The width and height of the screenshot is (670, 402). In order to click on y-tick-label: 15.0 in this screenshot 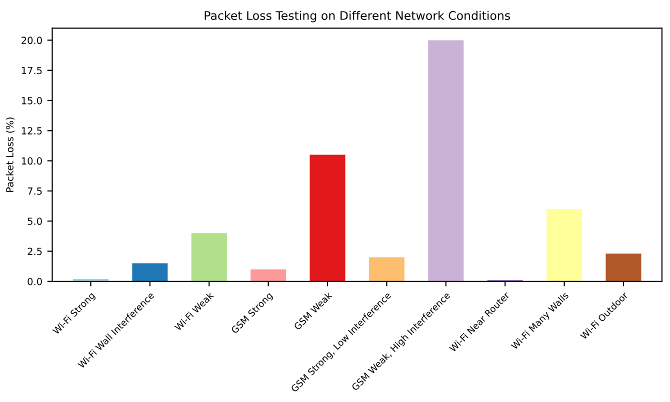, I will do `click(32, 100)`.